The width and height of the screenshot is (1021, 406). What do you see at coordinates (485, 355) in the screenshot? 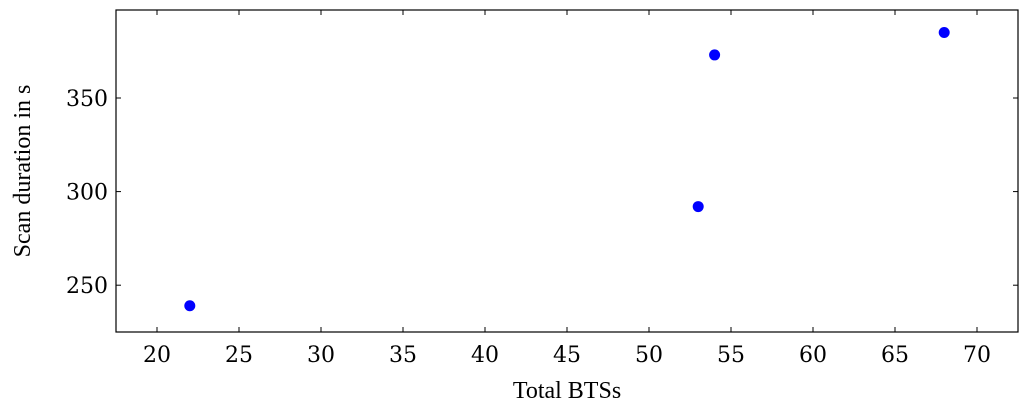
I see `x-tick-label: 40` at bounding box center [485, 355].